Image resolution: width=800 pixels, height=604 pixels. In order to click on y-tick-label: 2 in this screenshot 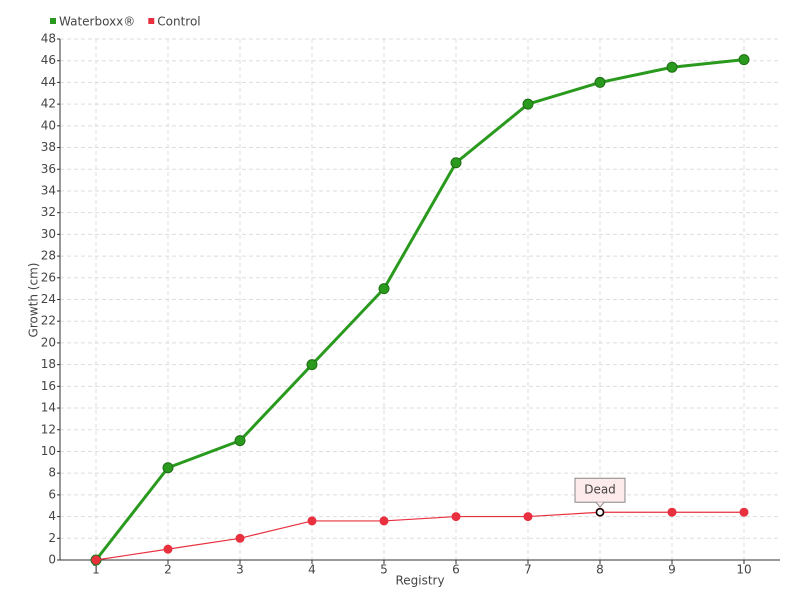, I will do `click(52, 538)`.